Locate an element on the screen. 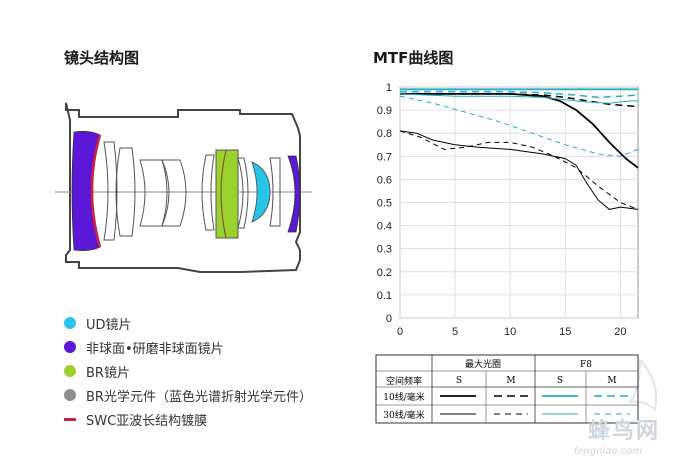 This screenshot has height=467, width=700. lens-barrel-outline is located at coordinates (183, 187).